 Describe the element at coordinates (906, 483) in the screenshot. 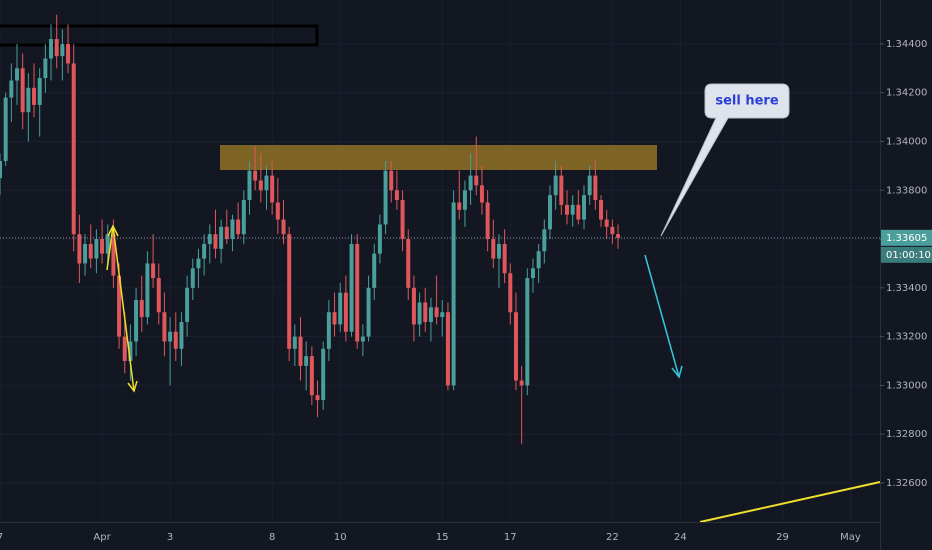

I see `y-tick-label: 1.32600` at that location.